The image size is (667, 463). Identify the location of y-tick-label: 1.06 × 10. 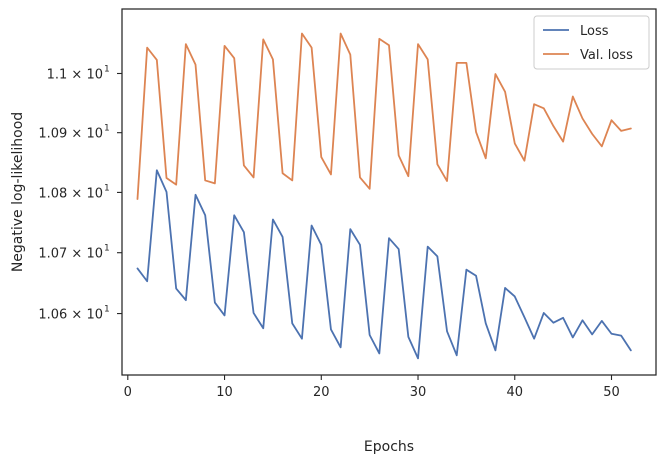
(70, 315).